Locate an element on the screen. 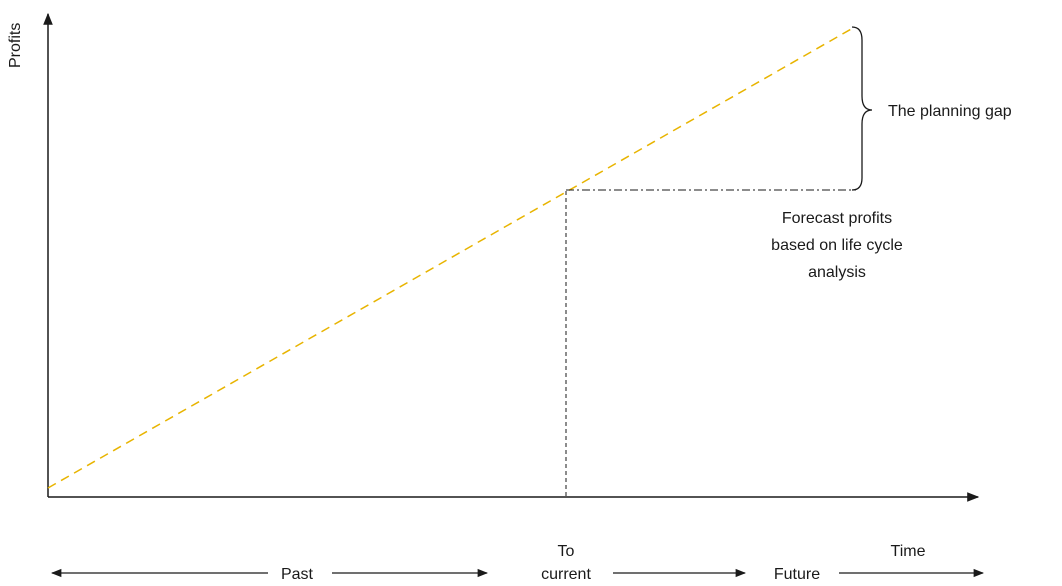 This screenshot has width=1062, height=586. forecast-label-line-3: analysis is located at coordinates (837, 272).